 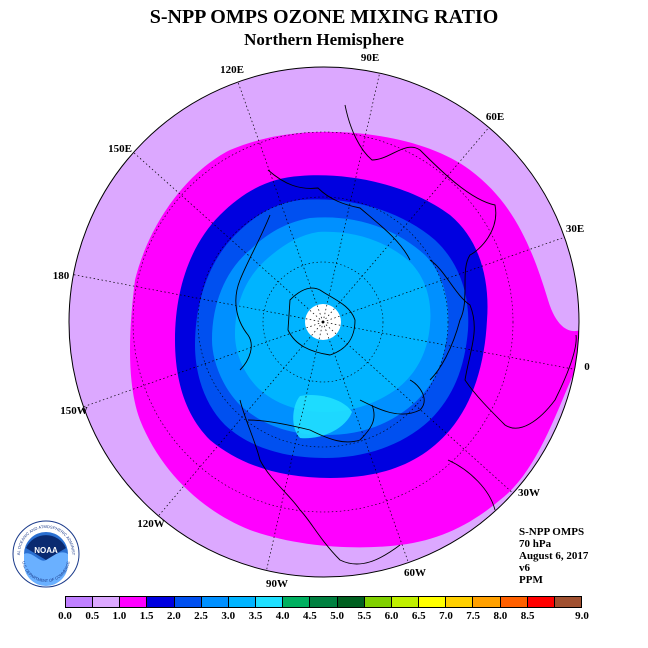 What do you see at coordinates (415, 573) in the screenshot?
I see `lon-label-60w: 60W` at bounding box center [415, 573].